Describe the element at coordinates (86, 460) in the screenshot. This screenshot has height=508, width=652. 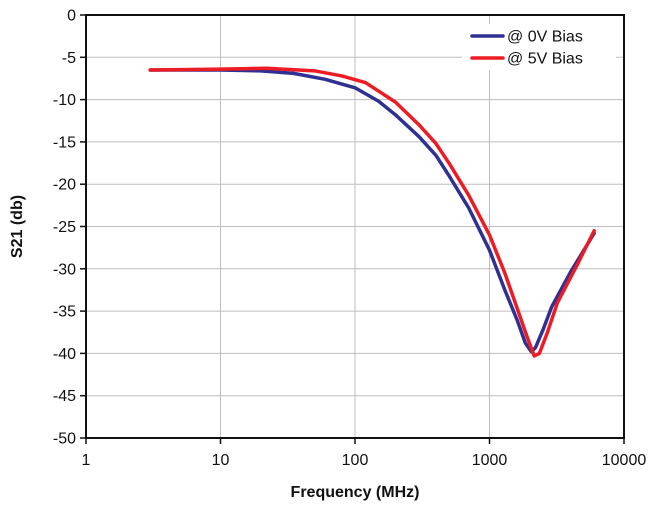
I see `x-tick-label: 1` at that location.